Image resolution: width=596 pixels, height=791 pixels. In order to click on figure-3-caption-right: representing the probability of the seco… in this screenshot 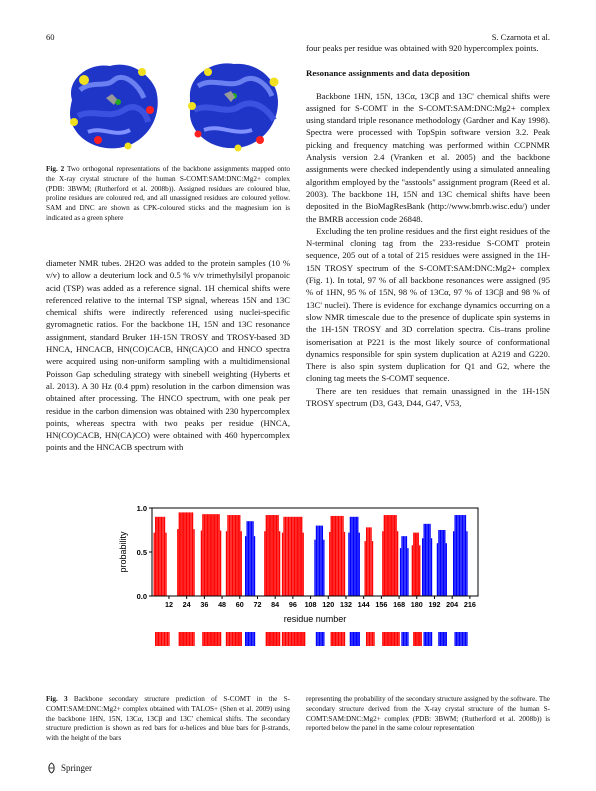, I will do `click(428, 714)`.